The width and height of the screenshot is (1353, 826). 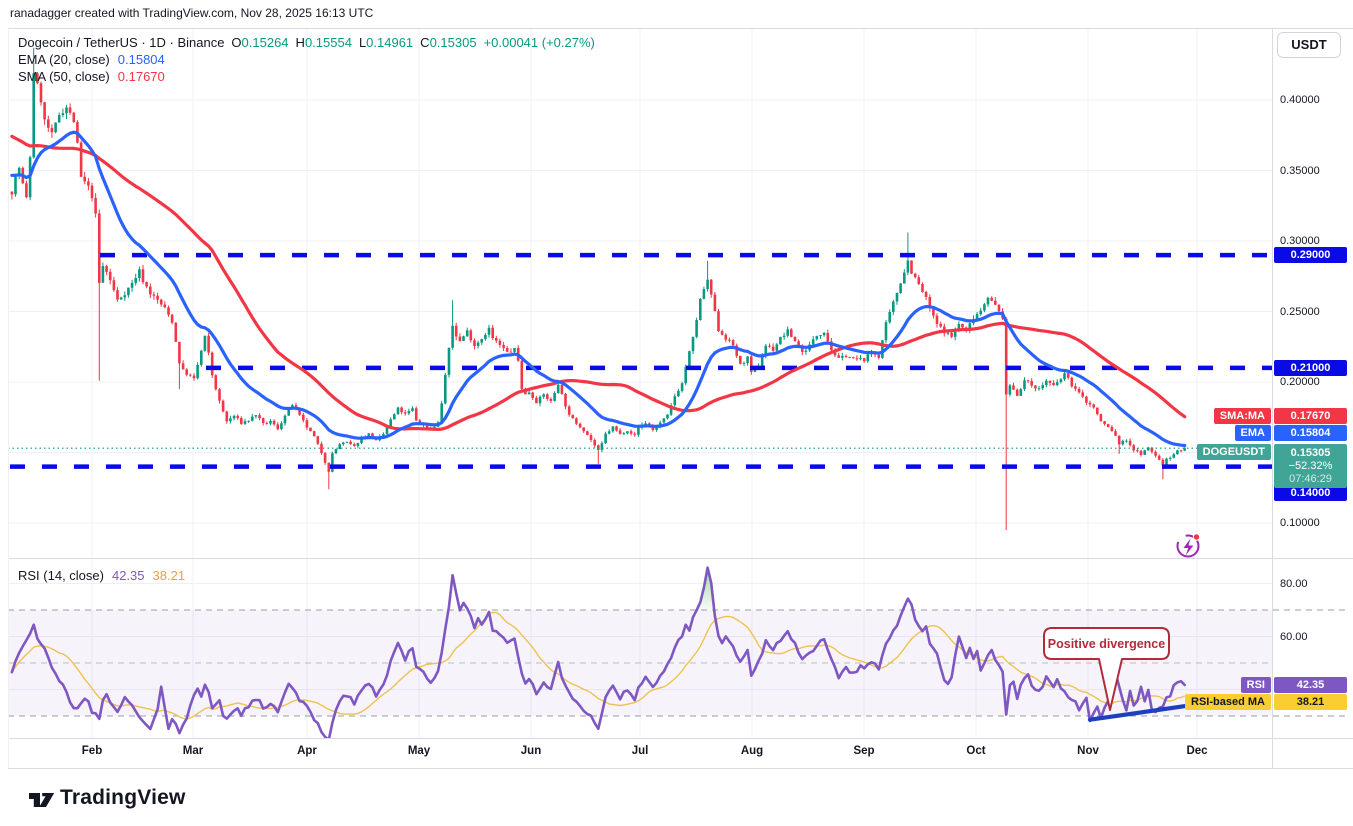 What do you see at coordinates (123, 797) in the screenshot?
I see `tradingview-wordmark: TradingView` at bounding box center [123, 797].